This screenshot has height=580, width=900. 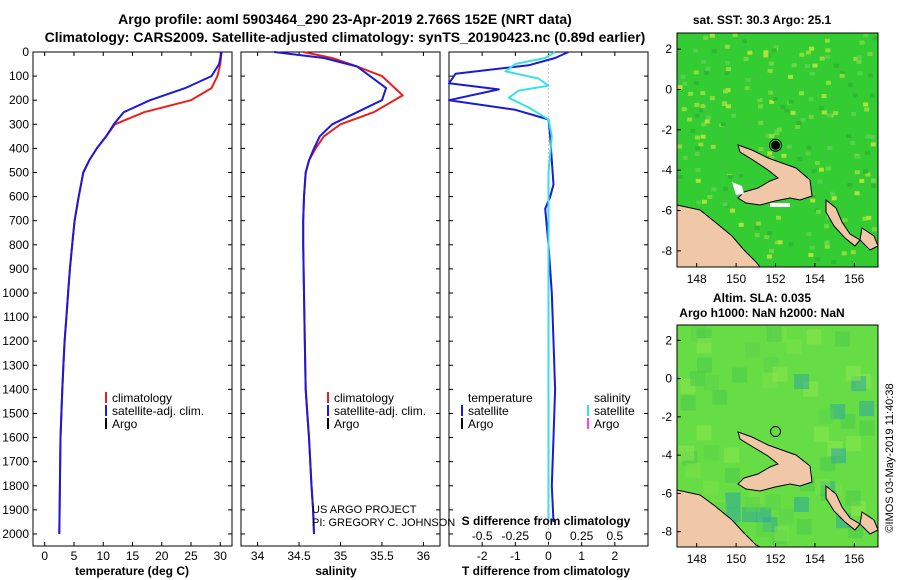 I want to click on sla-xtick-label: 148, so click(x=697, y=559).